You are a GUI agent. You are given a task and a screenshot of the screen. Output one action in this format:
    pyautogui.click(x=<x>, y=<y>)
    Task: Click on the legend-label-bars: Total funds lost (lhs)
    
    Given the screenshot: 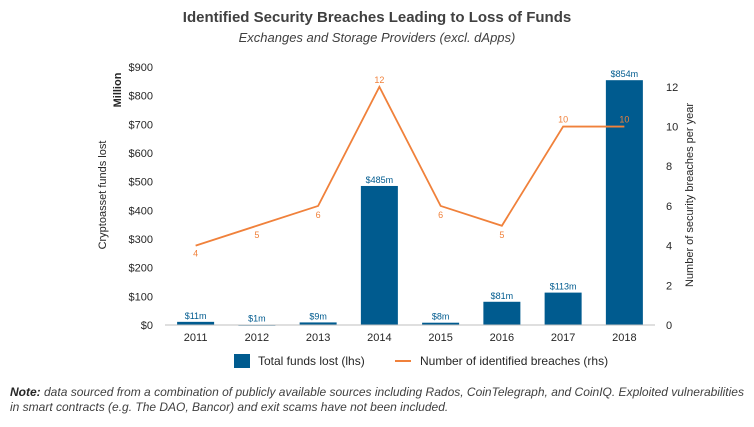 What is the action you would take?
    pyautogui.click(x=311, y=361)
    